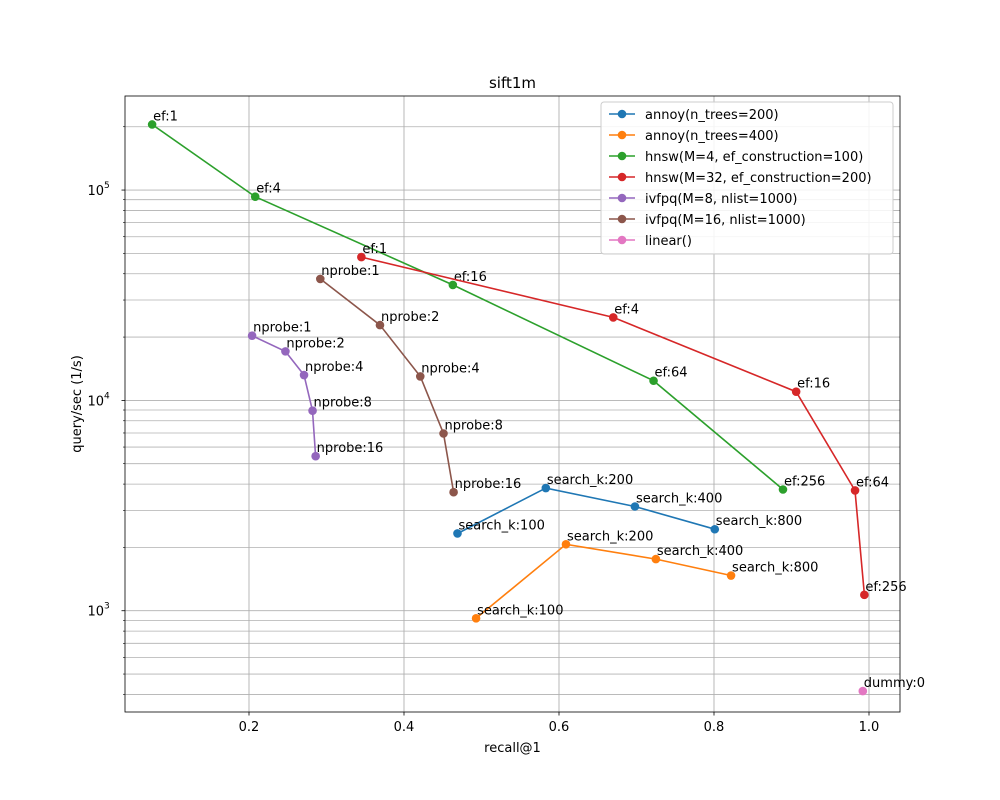  What do you see at coordinates (712, 115) in the screenshot?
I see `legend-label: annoy(n_trees=200)` at bounding box center [712, 115].